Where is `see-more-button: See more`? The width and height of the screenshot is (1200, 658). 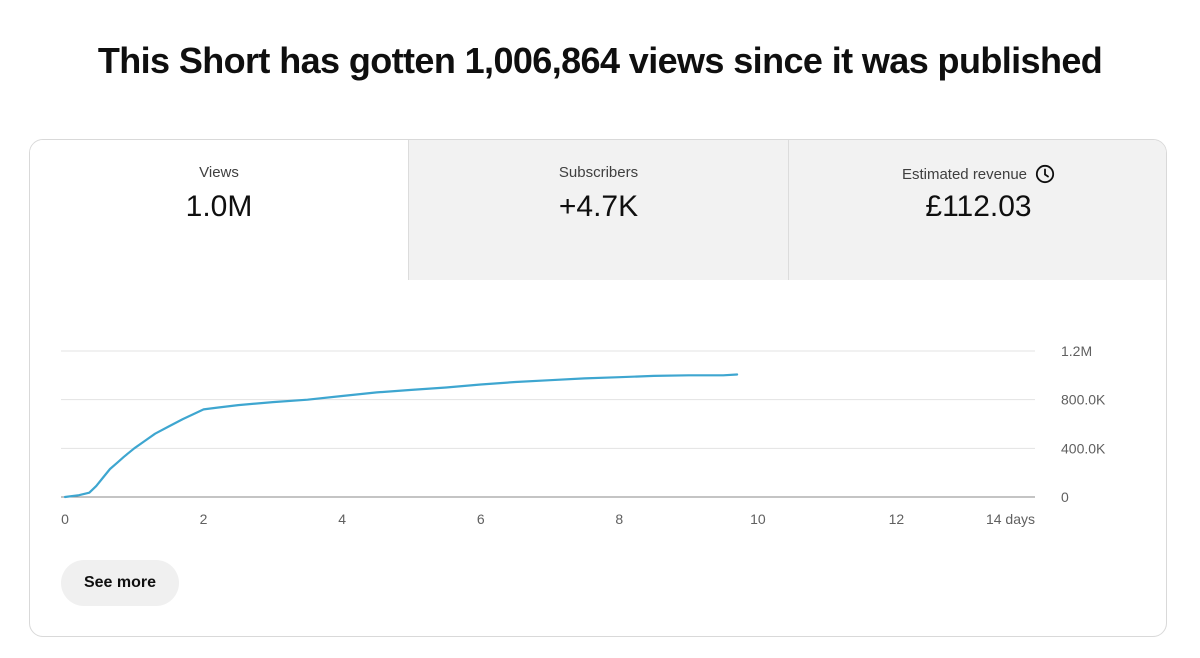
see-more-button: See more is located at coordinates (120, 583).